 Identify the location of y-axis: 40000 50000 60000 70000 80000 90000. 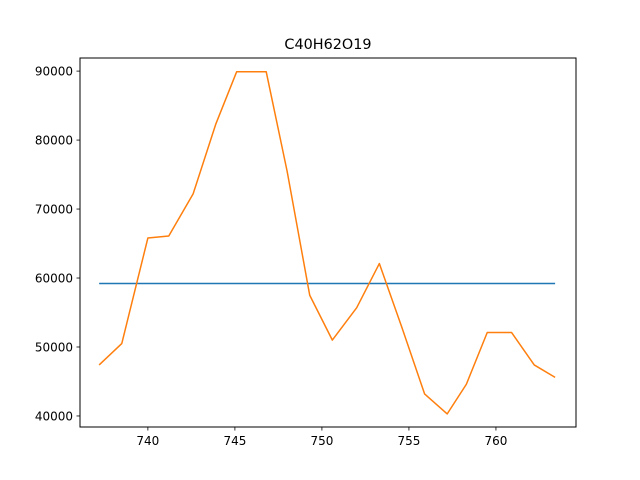
(57, 243).